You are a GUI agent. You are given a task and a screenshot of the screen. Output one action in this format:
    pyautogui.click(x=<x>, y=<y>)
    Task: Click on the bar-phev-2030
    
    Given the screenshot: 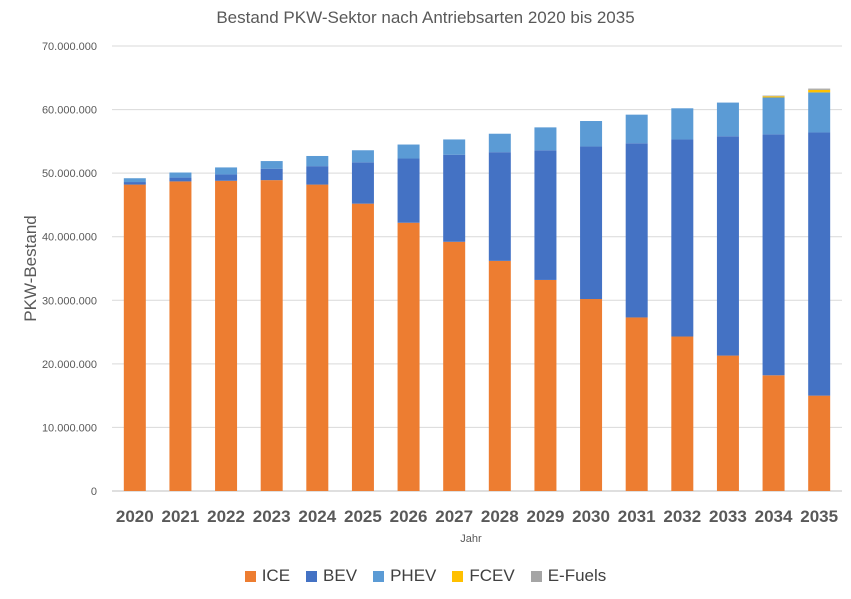 What is the action you would take?
    pyautogui.click(x=591, y=134)
    